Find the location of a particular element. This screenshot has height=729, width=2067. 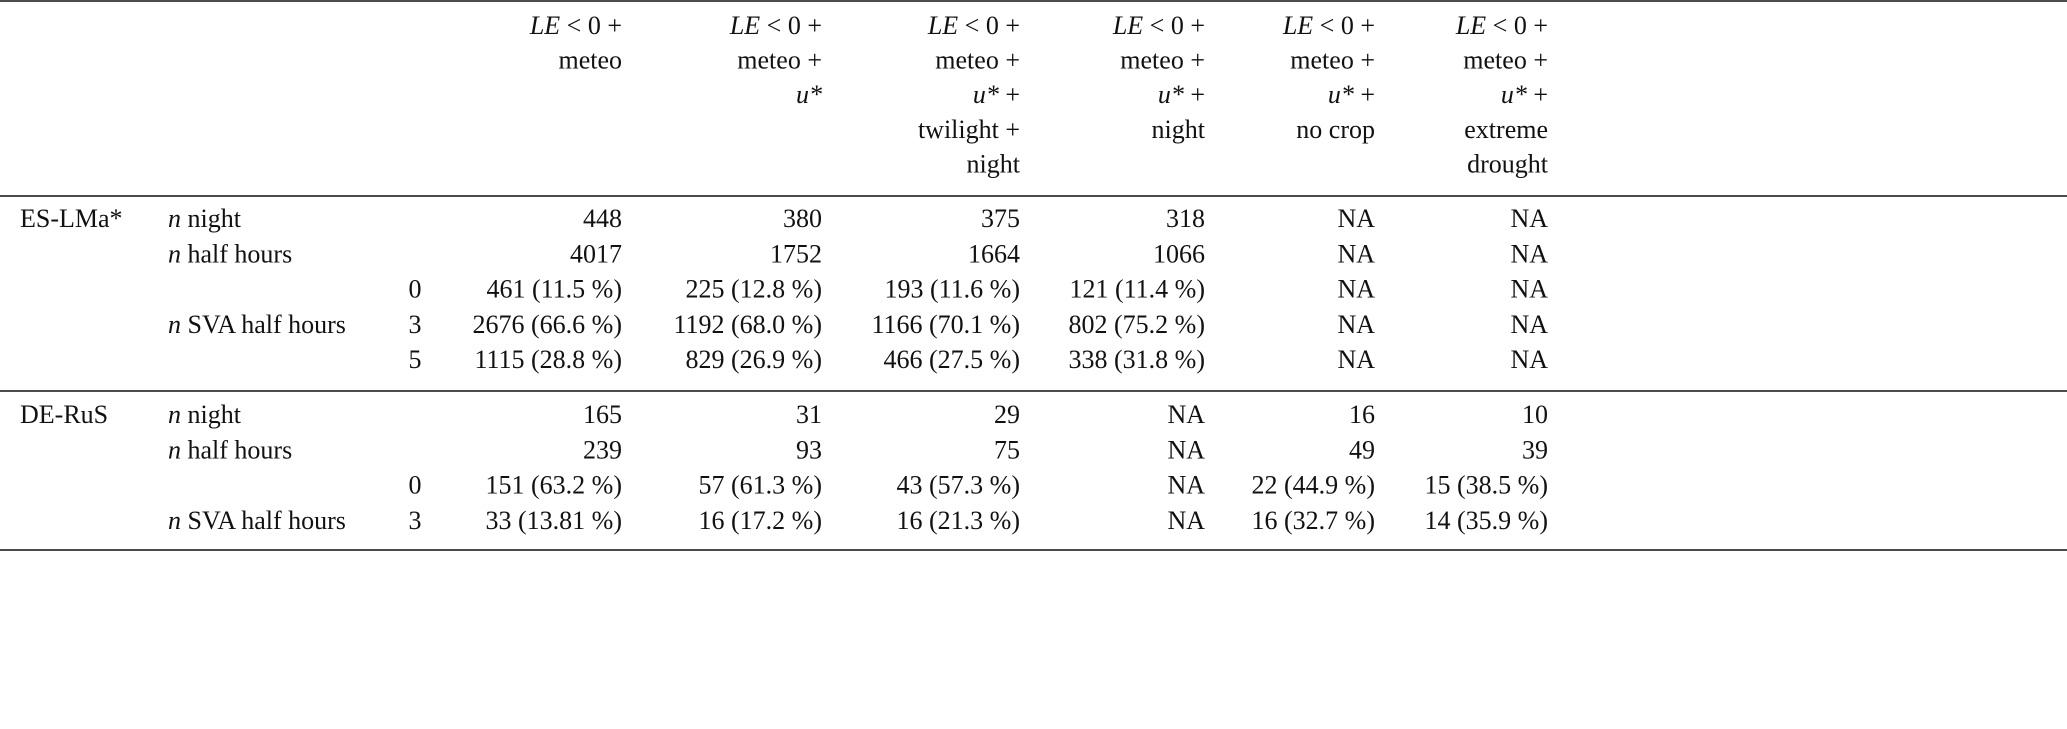

cell: 39 is located at coordinates (1535, 449).